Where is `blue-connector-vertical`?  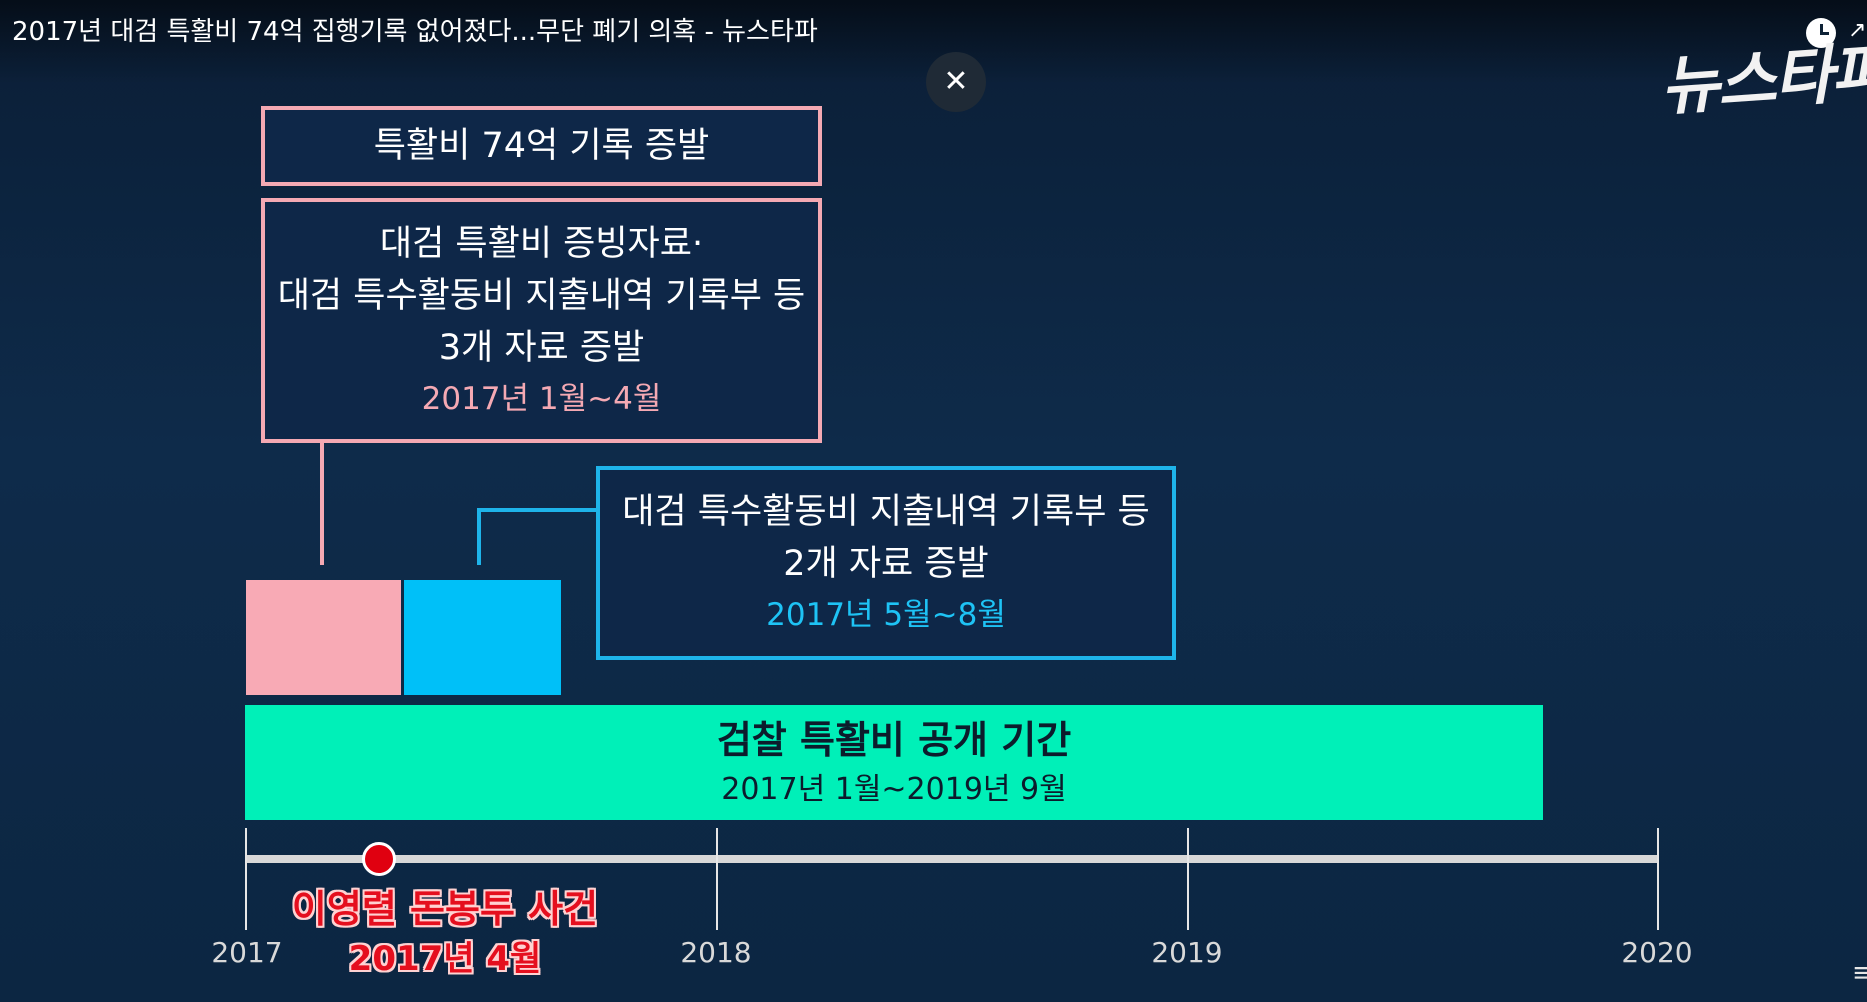
blue-connector-vertical is located at coordinates (479, 536).